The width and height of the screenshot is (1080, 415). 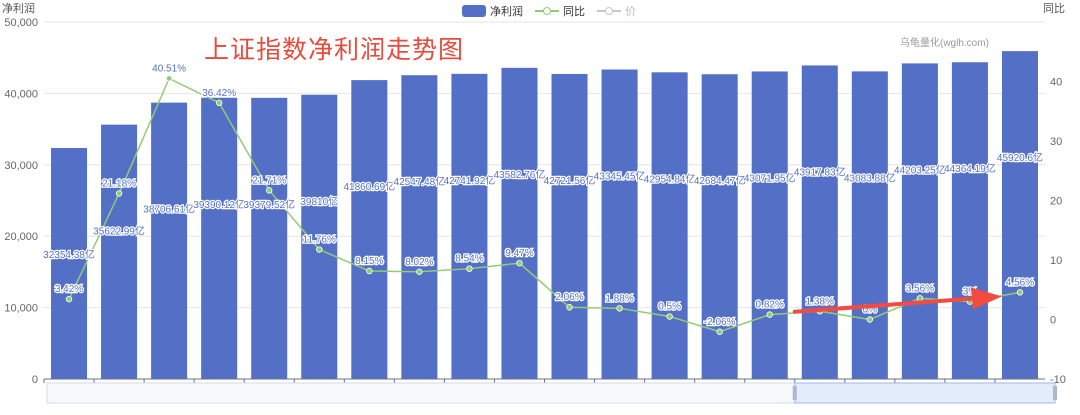 What do you see at coordinates (1055, 393) in the screenshot?
I see `zoom-handle-right` at bounding box center [1055, 393].